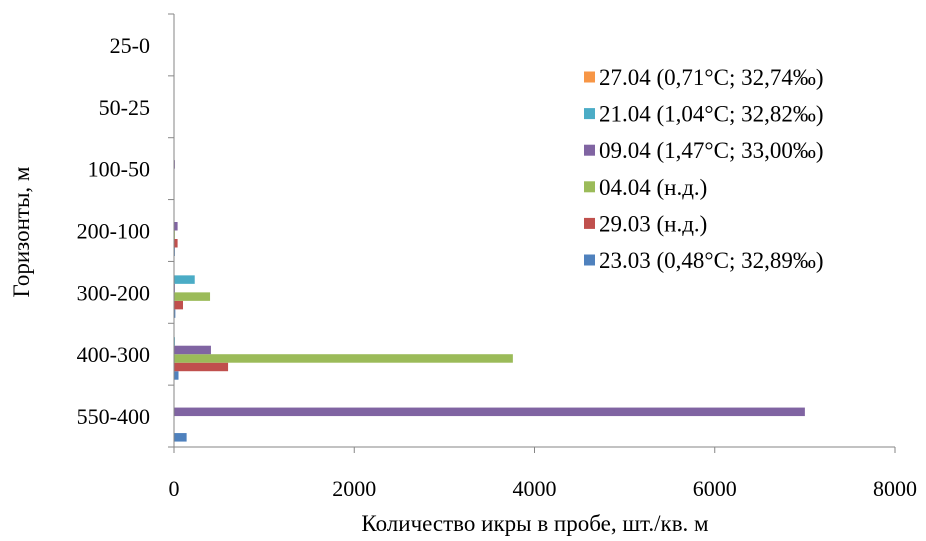 Image resolution: width=926 pixels, height=541 pixels. Describe the element at coordinates (895, 488) in the screenshot. I see `x-tick-label: 8000` at that location.